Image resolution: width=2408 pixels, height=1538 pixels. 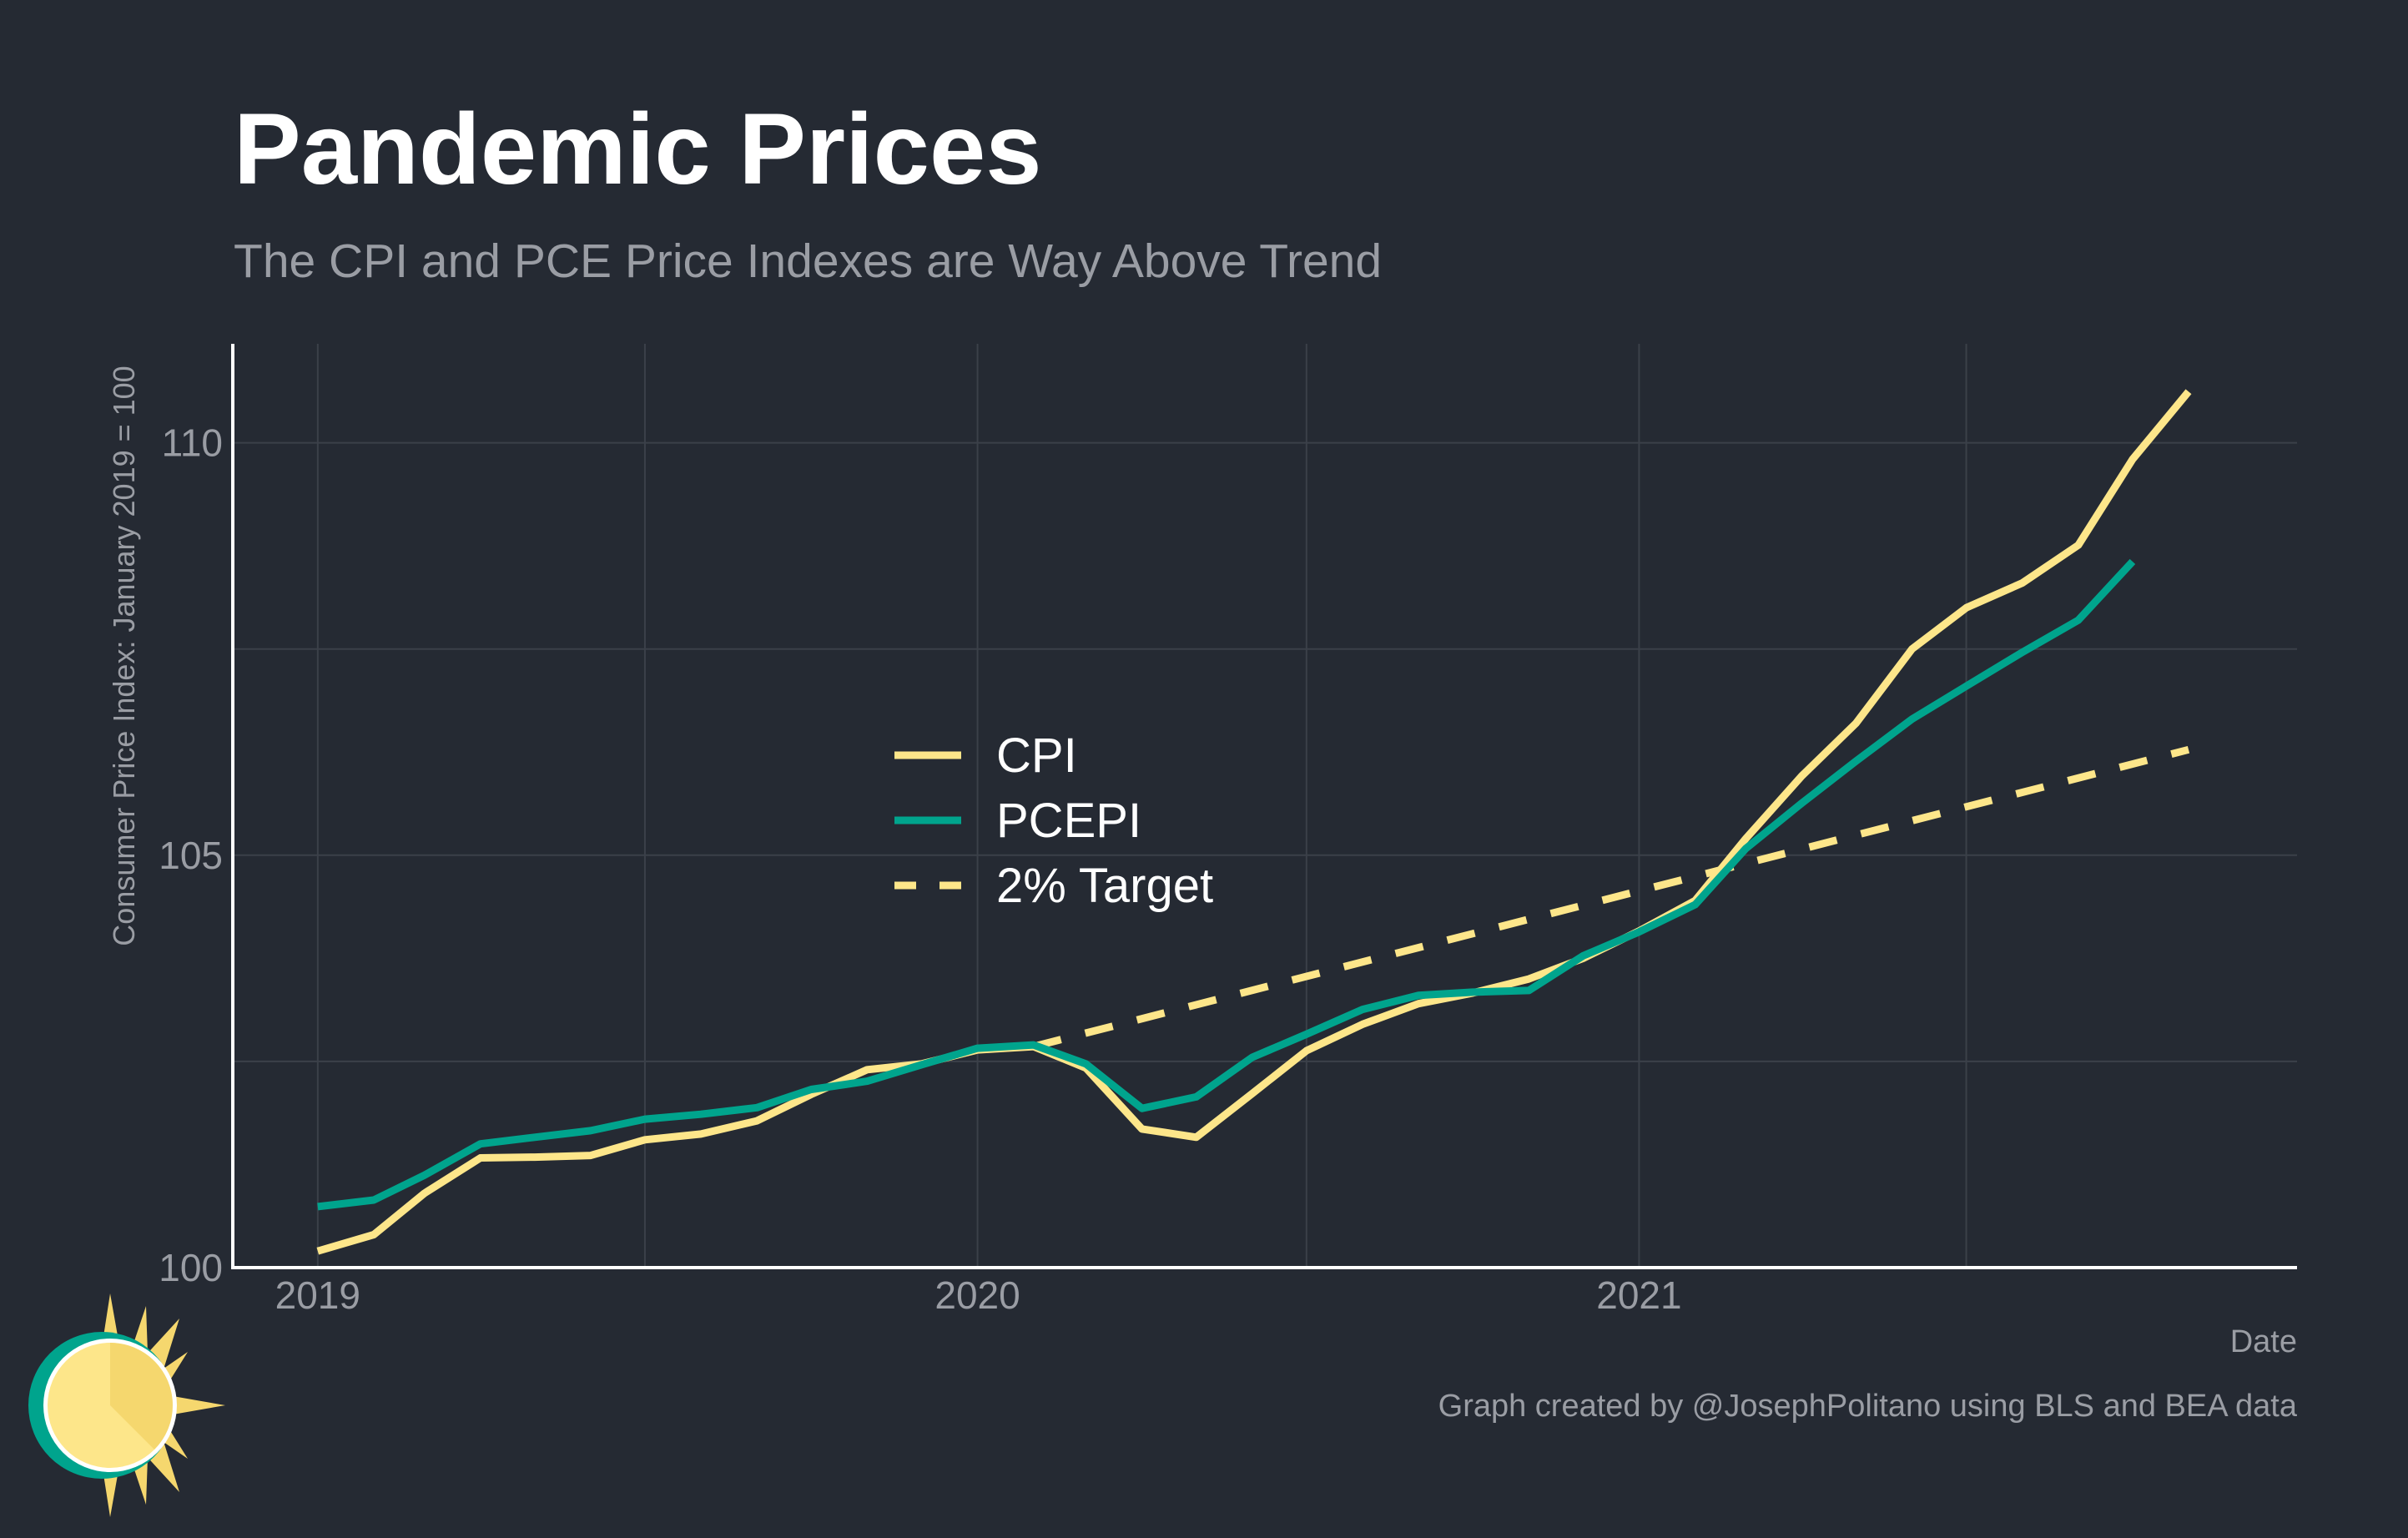 I want to click on legend-label: PCEPI, so click(x=1068, y=821).